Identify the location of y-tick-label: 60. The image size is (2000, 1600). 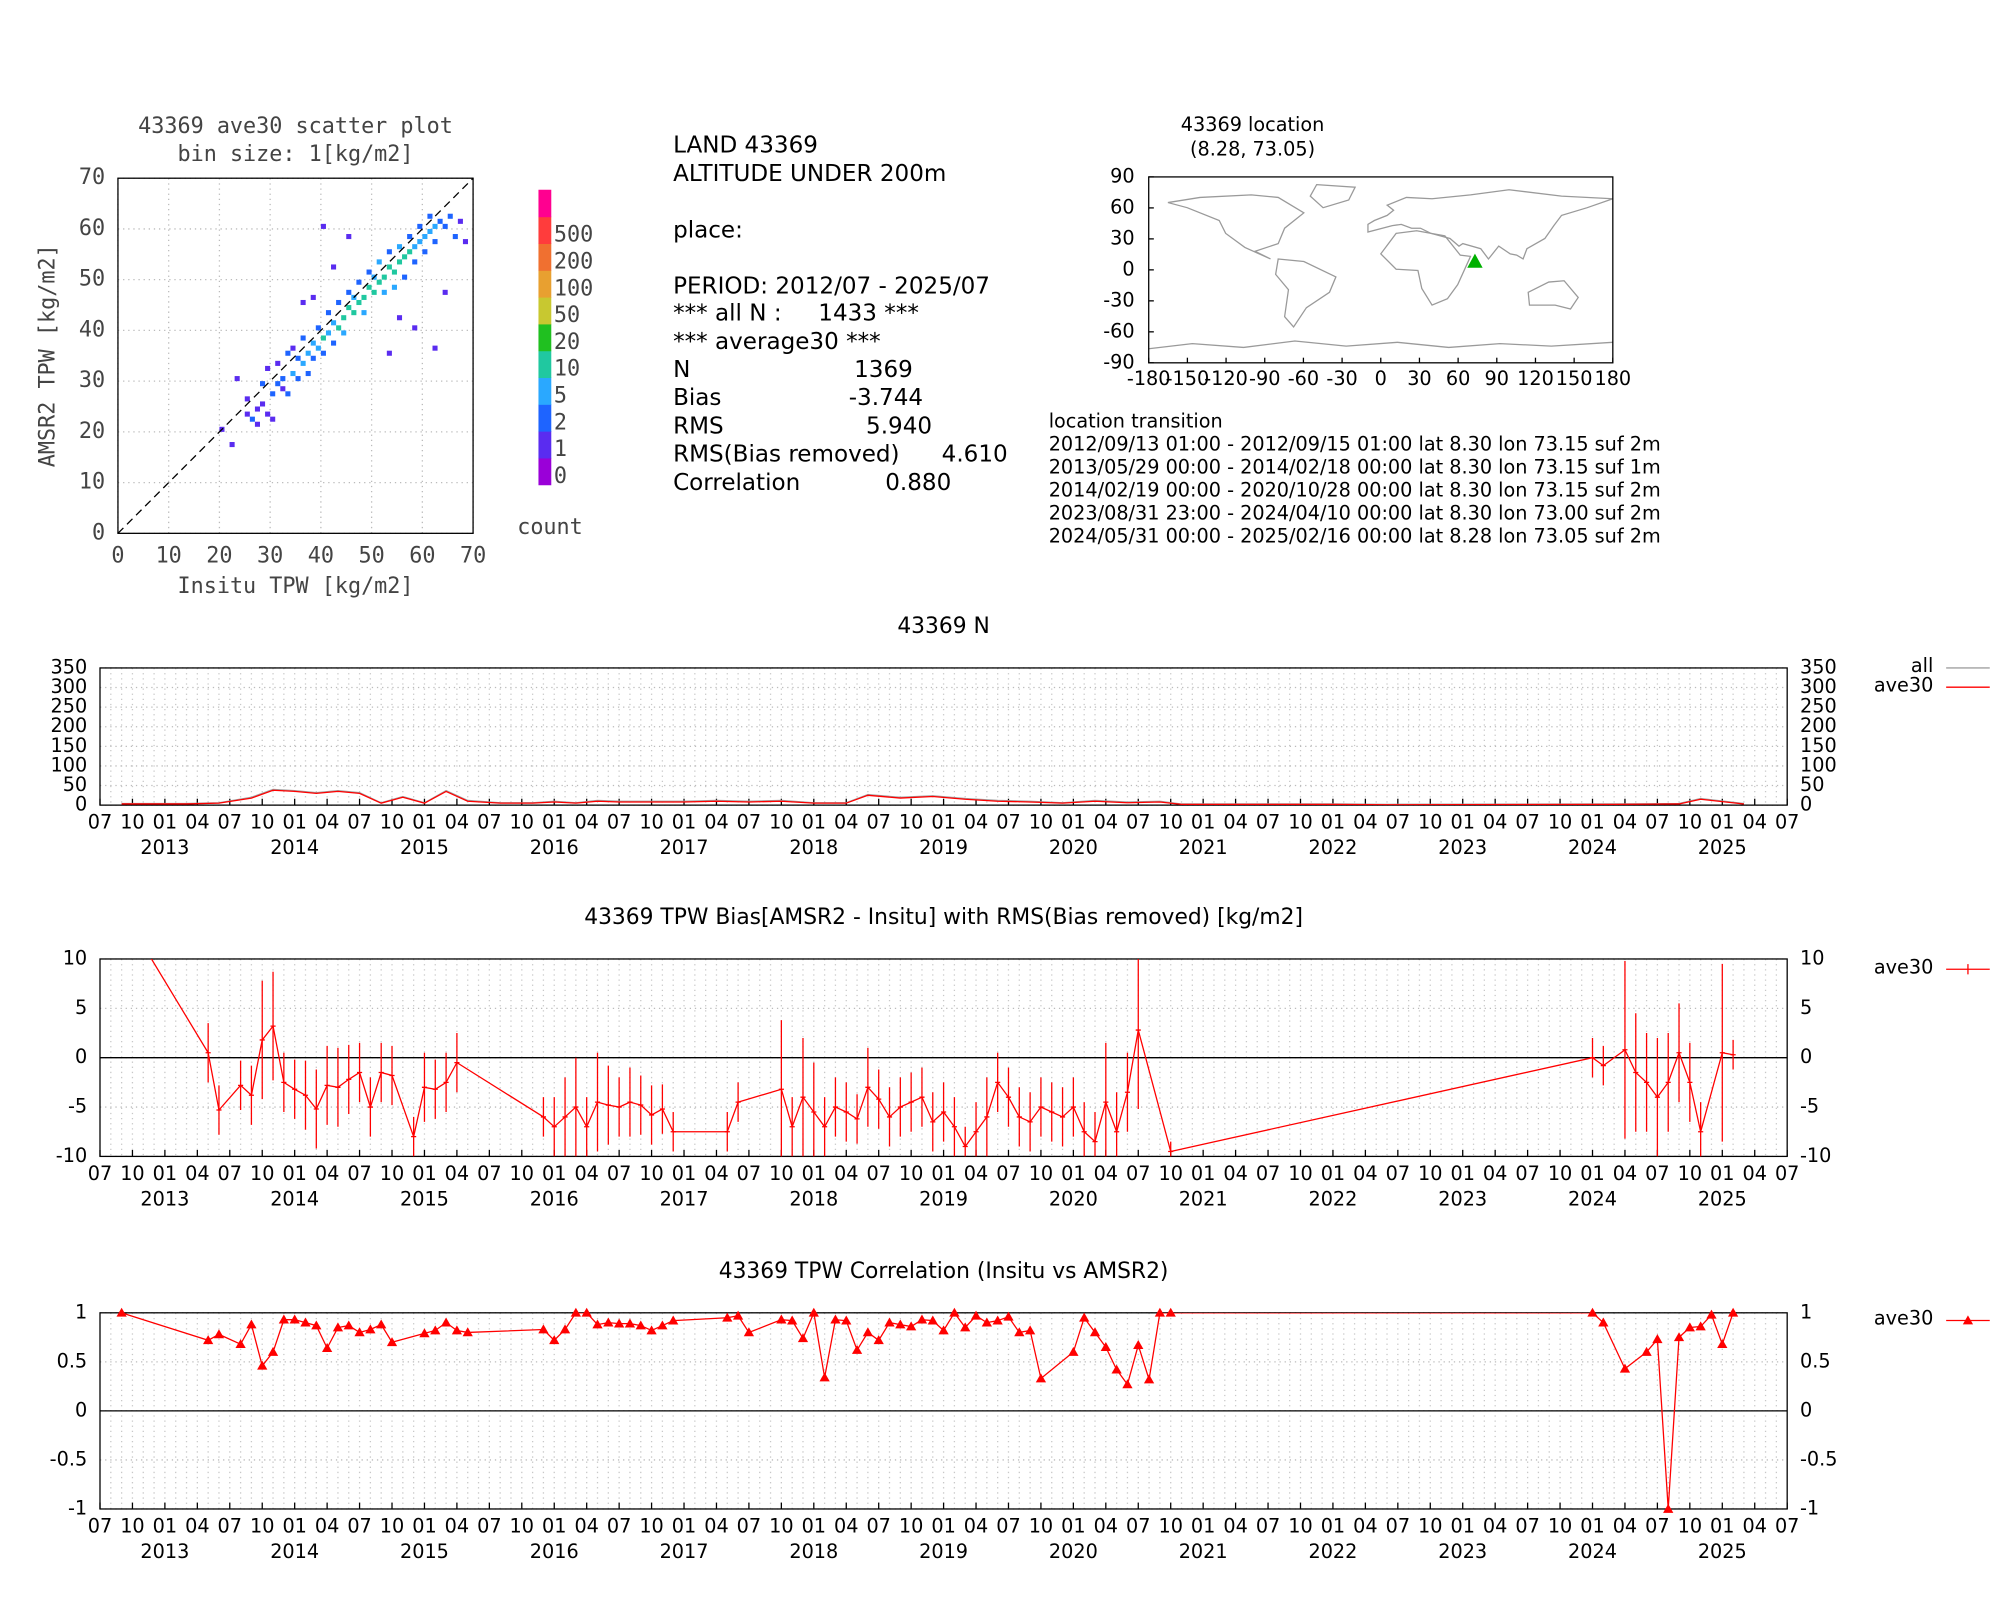
(1122, 206).